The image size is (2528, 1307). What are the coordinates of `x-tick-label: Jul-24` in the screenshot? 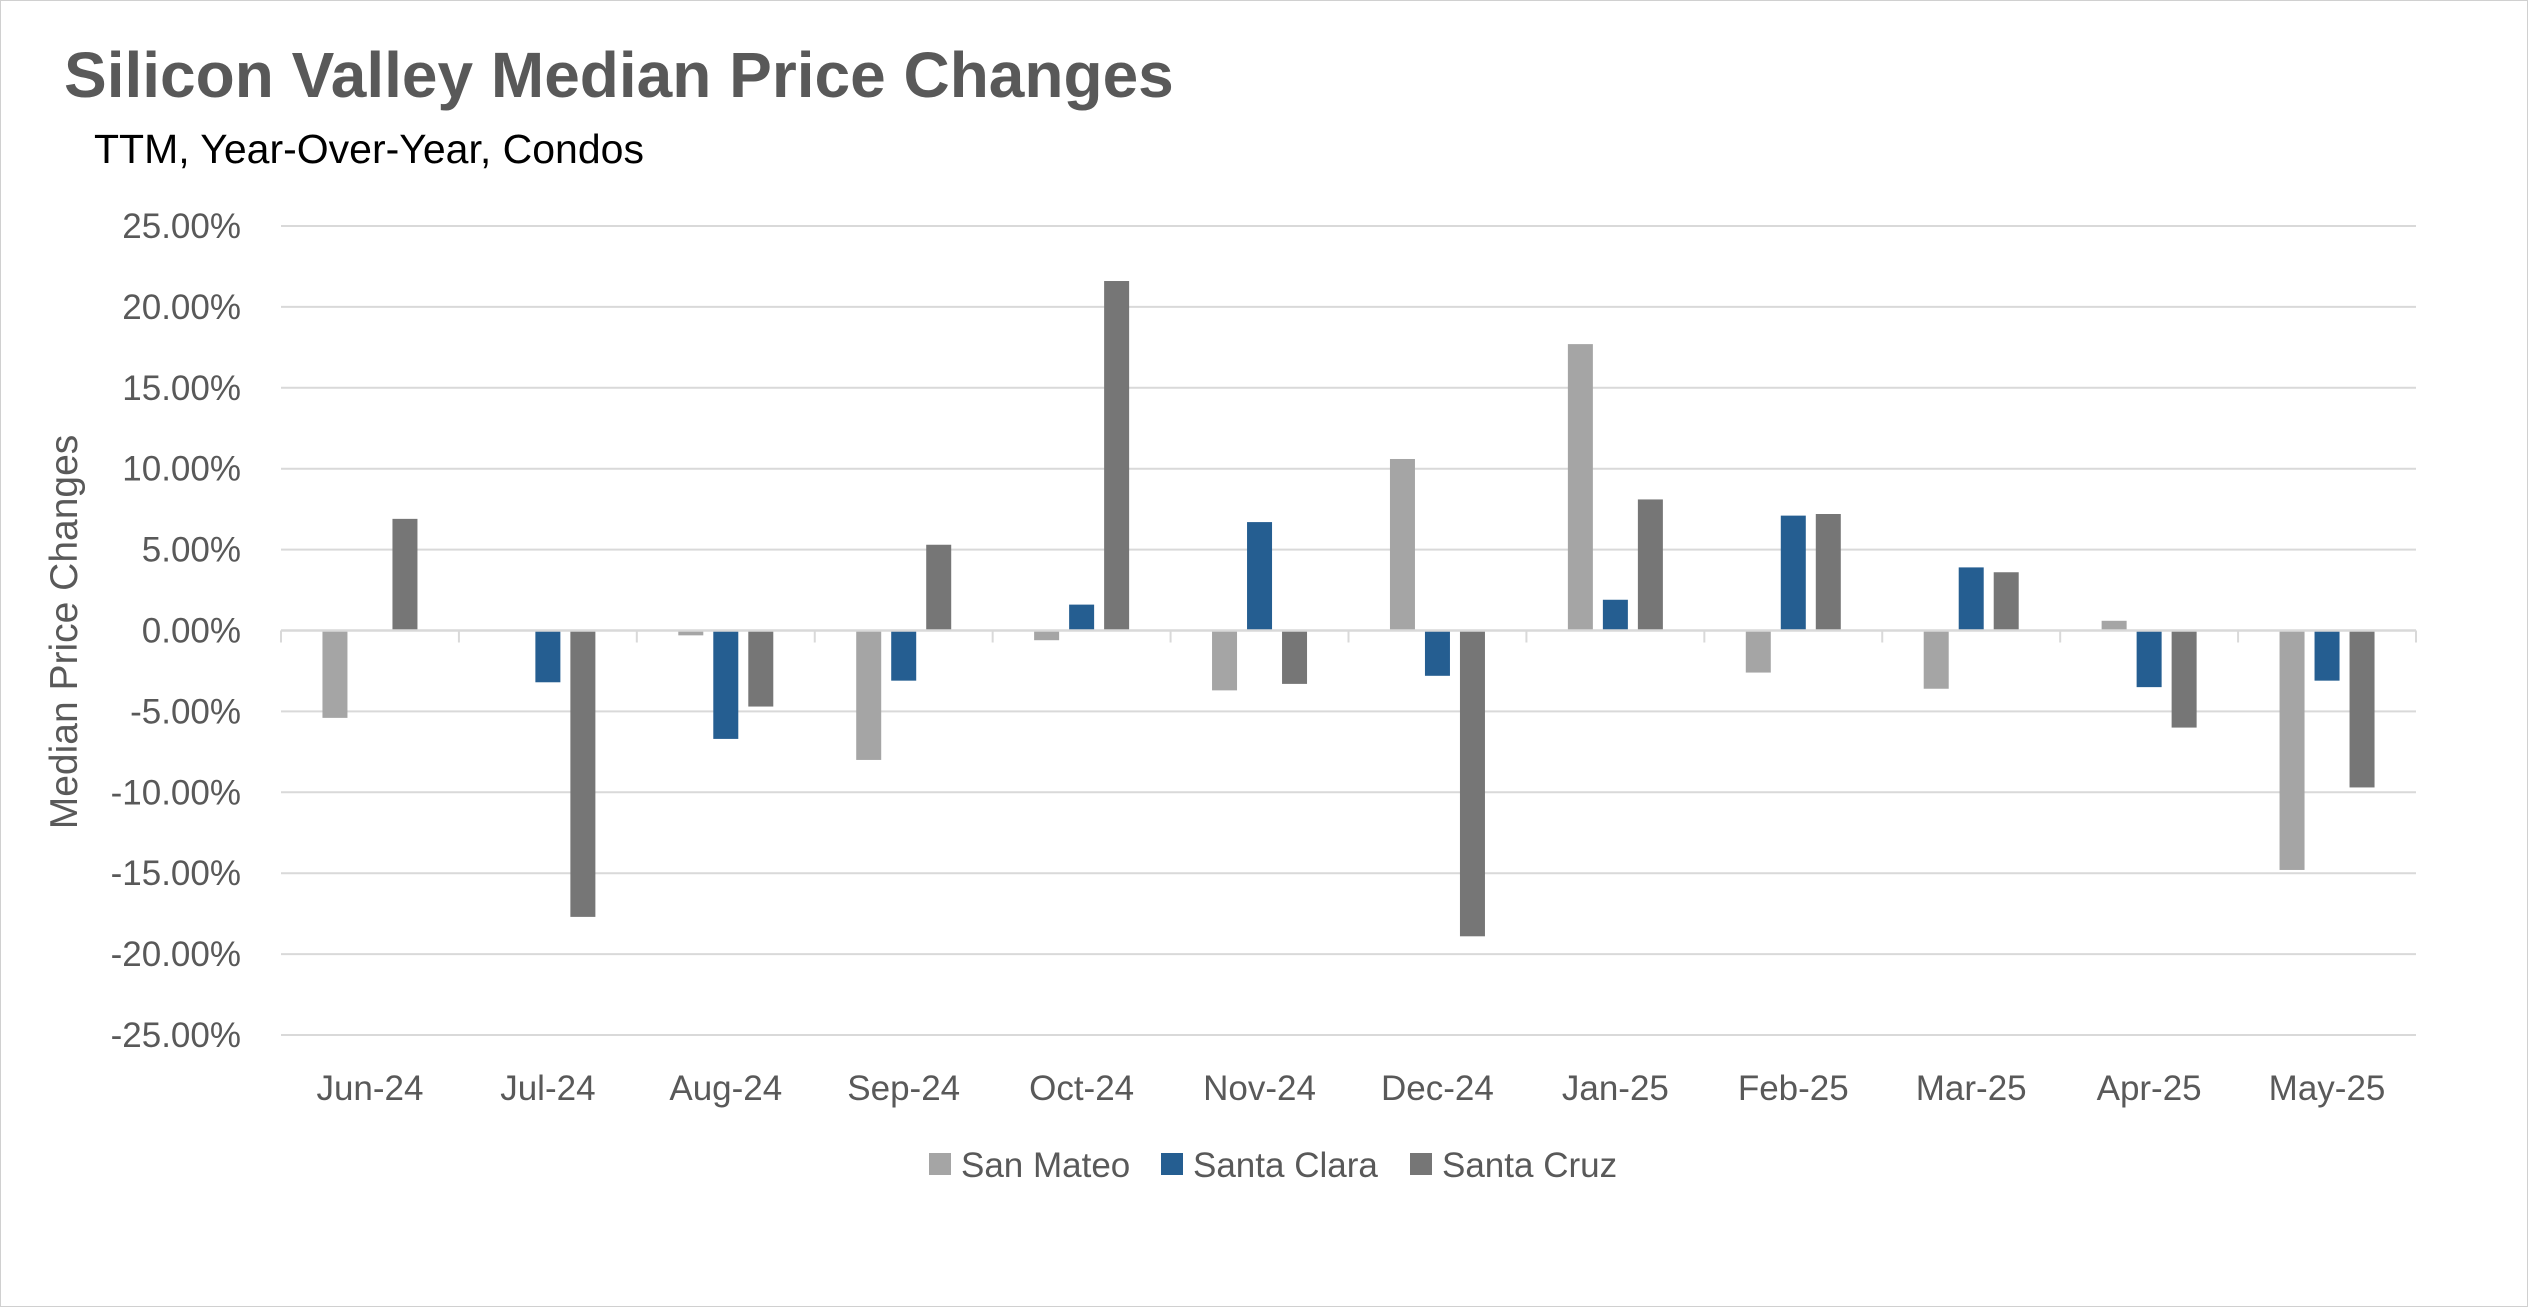 It's located at (547, 1088).